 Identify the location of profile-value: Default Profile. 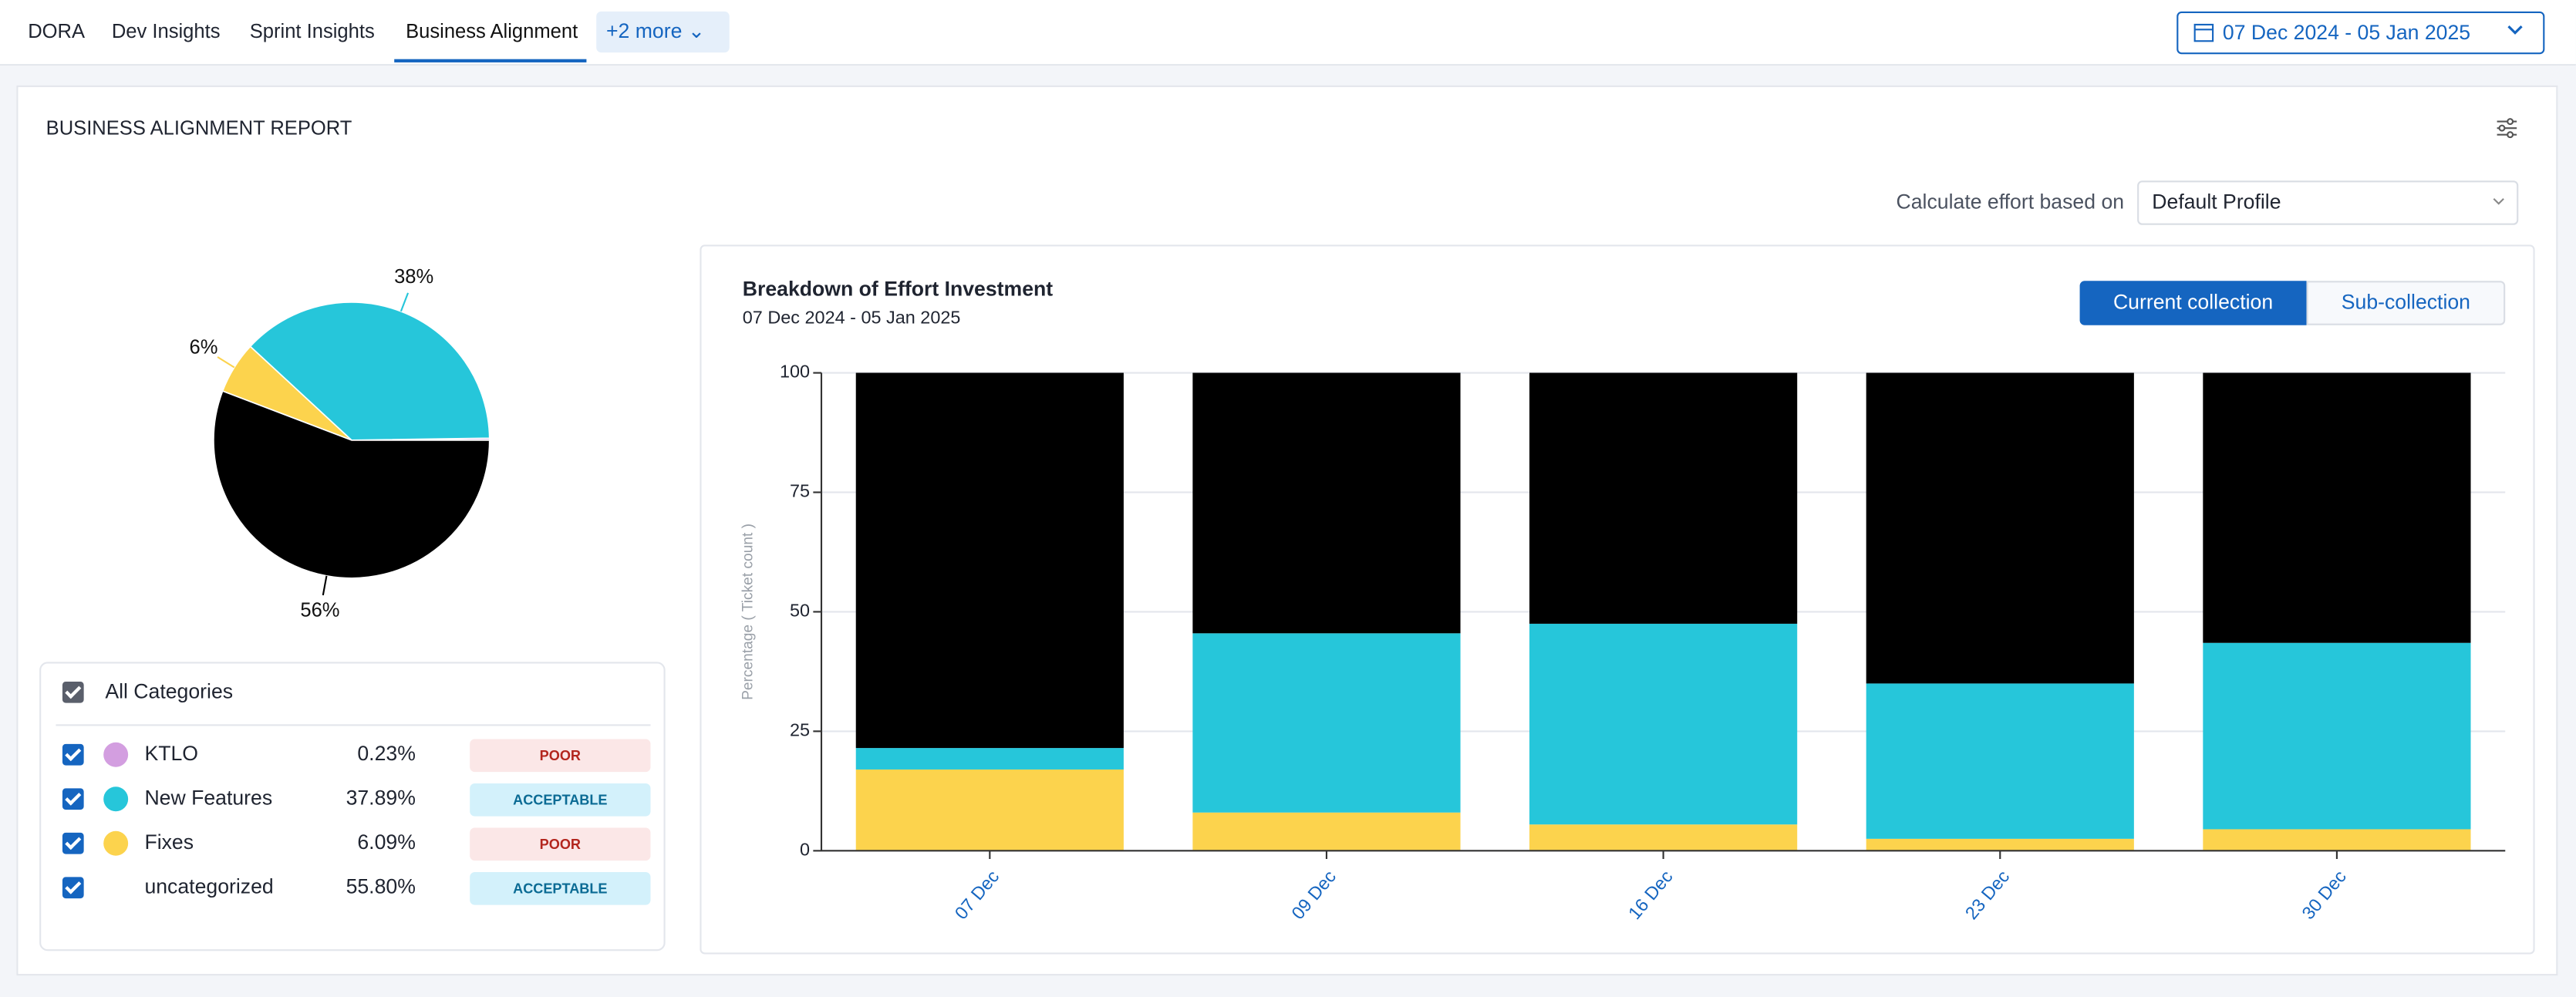
(2216, 202).